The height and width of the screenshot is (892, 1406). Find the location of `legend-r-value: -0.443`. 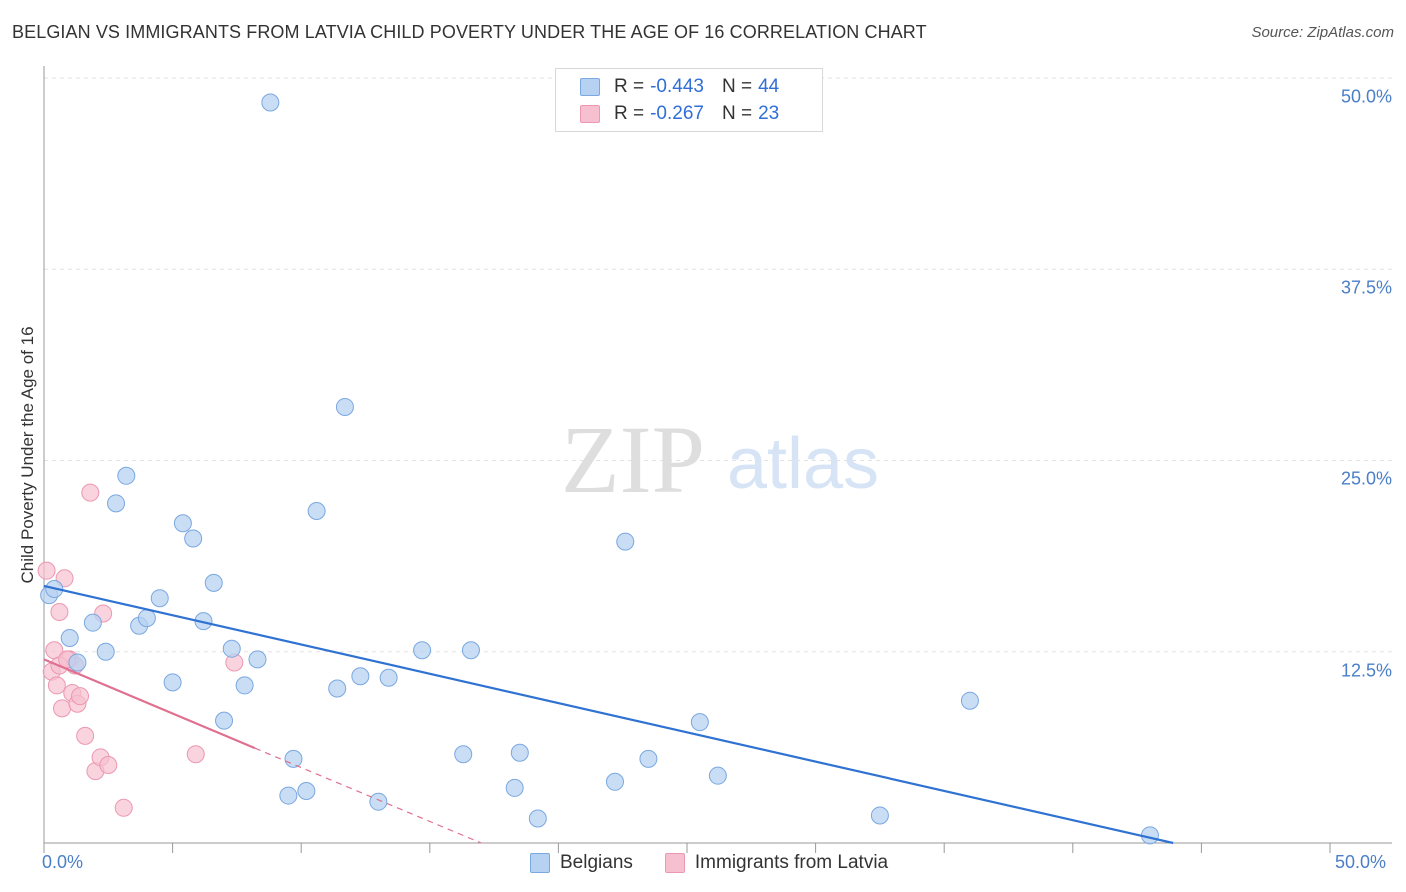

legend-r-value: -0.443 is located at coordinates (677, 86).